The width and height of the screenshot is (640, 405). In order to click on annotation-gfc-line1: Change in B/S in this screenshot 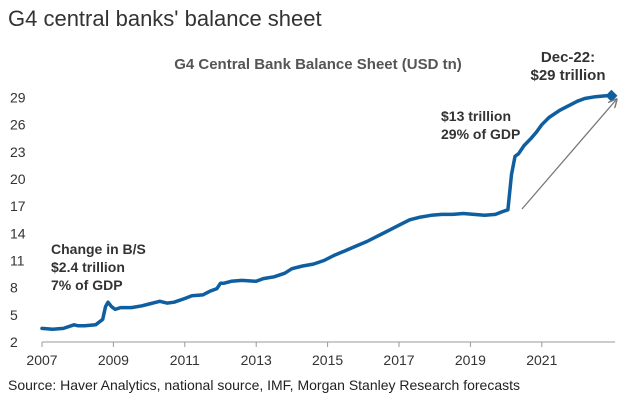, I will do `click(98, 249)`.